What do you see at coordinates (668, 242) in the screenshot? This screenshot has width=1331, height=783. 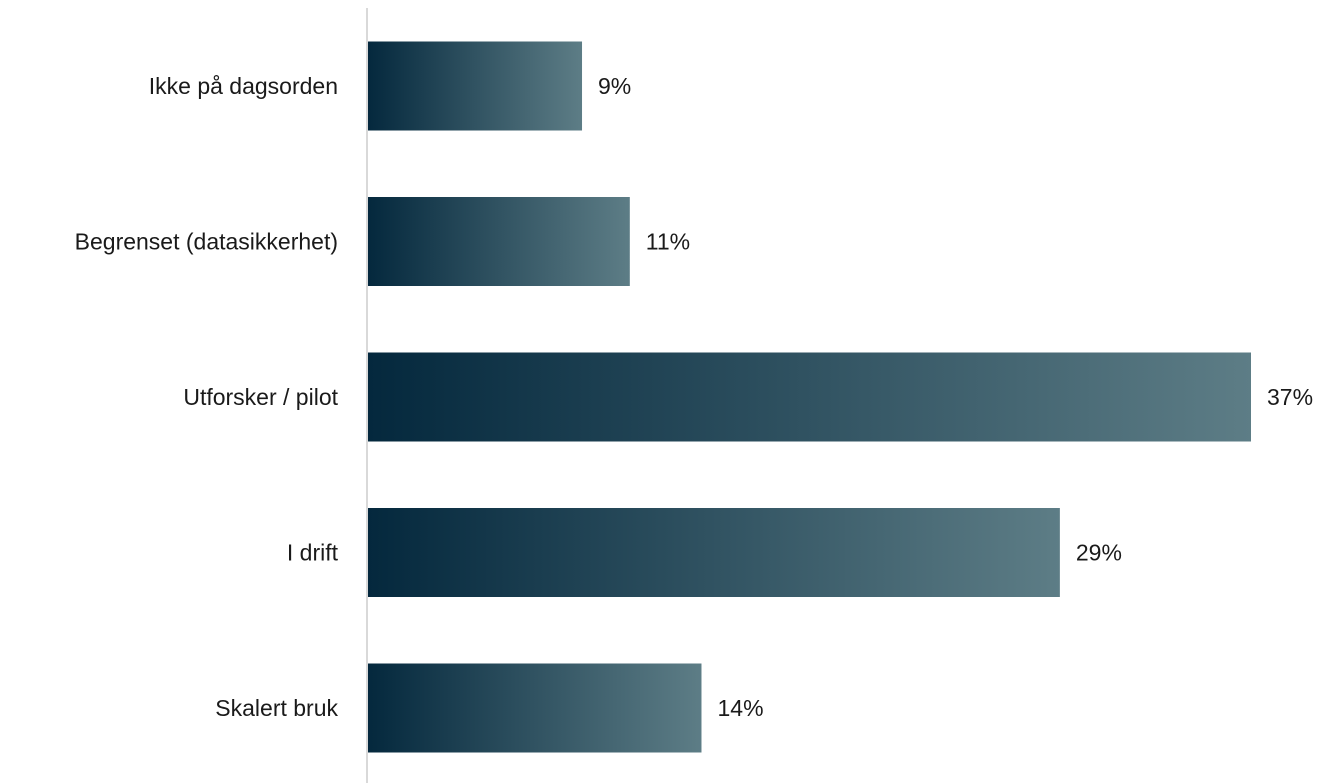 I see `data-label: 11%` at bounding box center [668, 242].